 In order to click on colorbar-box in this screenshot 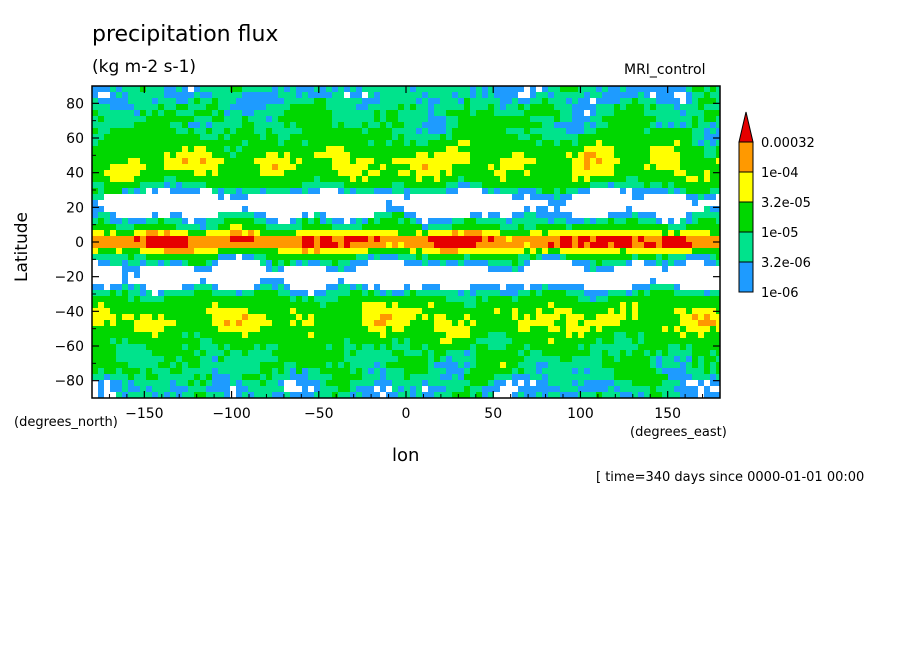, I will do `click(746, 217)`.